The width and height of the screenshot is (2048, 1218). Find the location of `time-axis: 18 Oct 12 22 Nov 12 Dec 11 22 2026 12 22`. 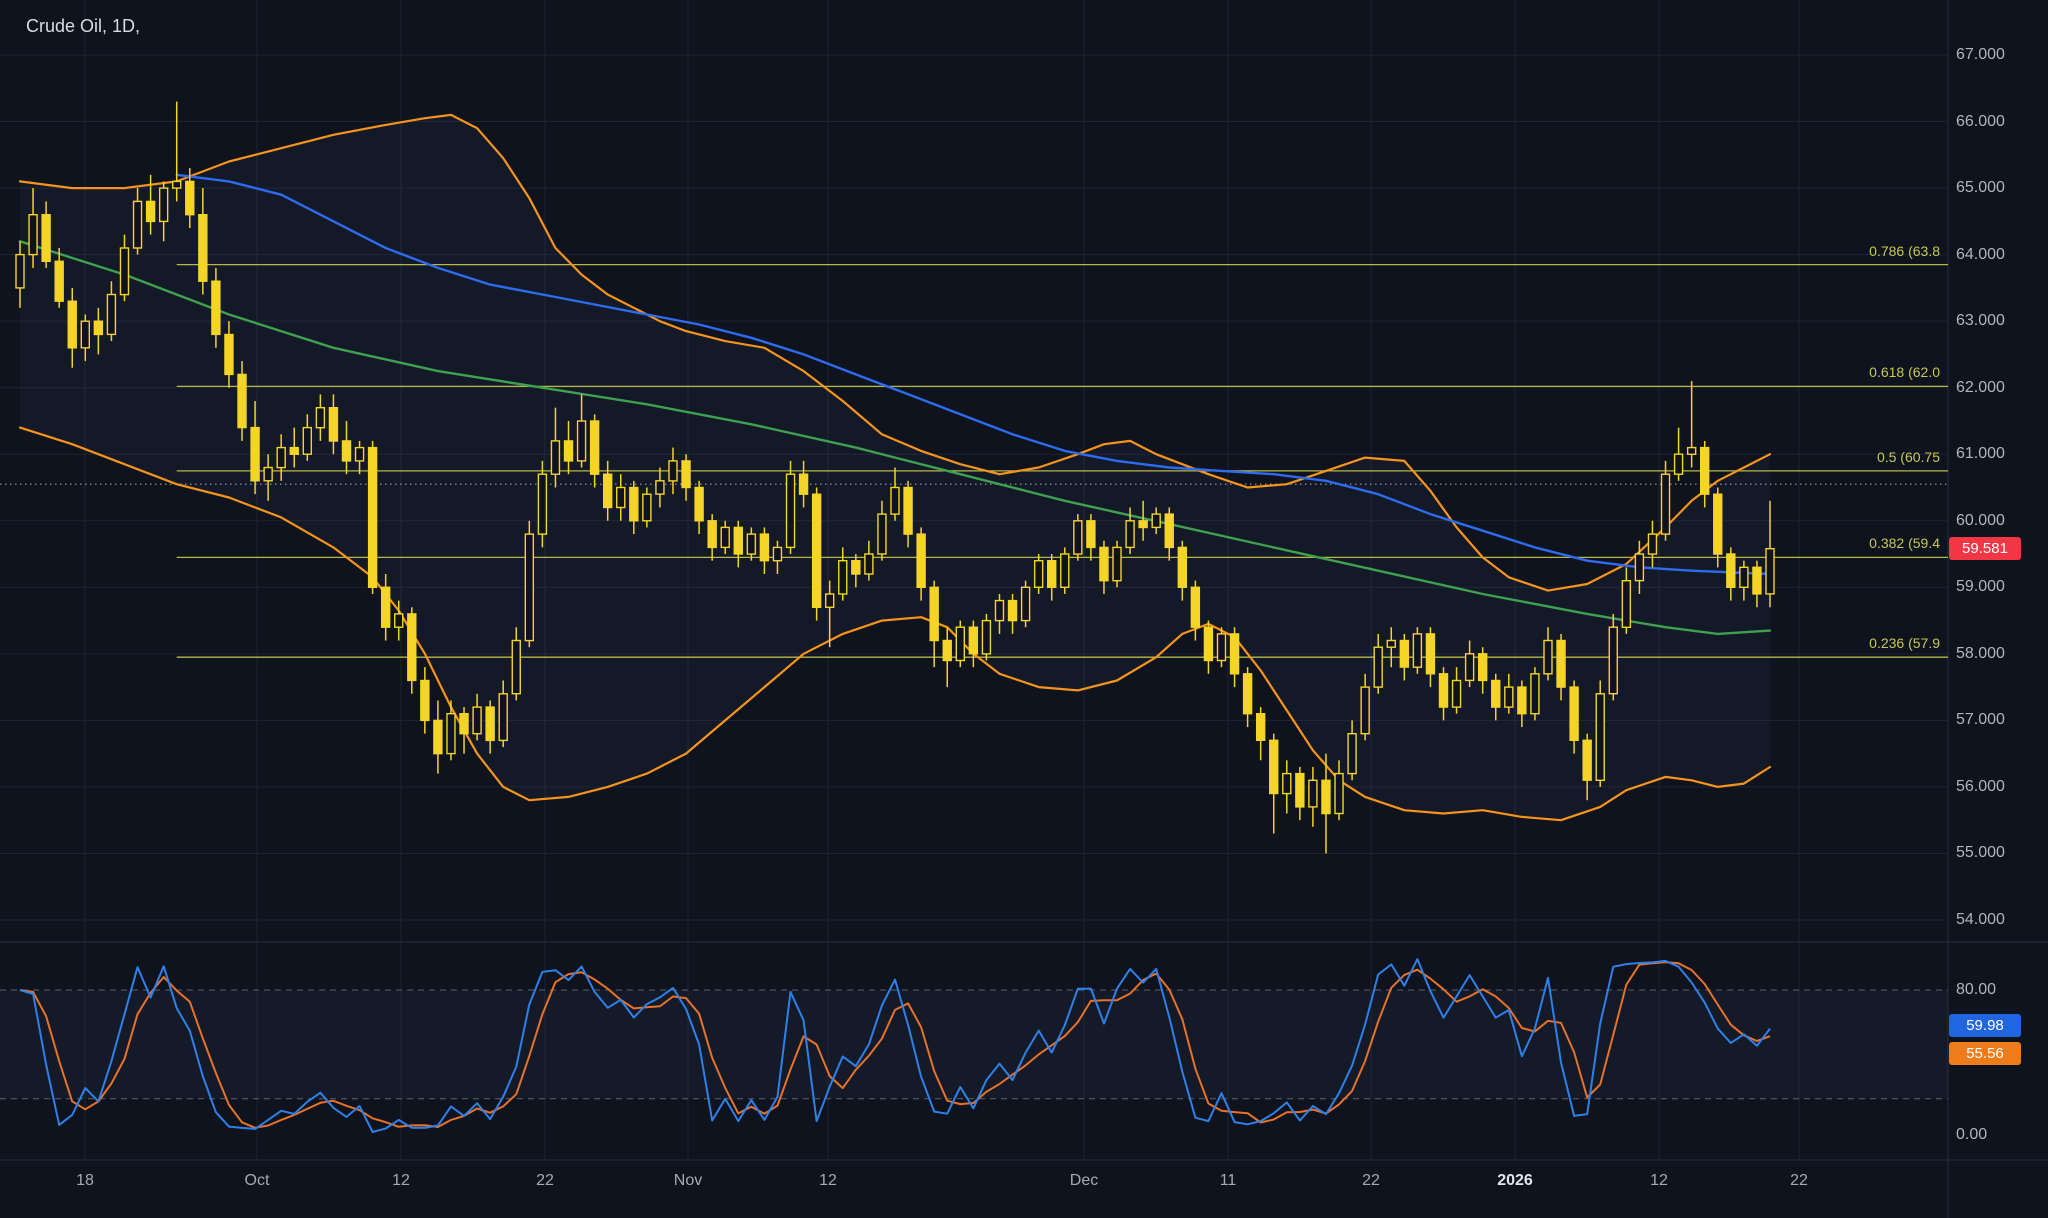

time-axis: 18 Oct 12 22 Nov 12 Dec 11 22 2026 12 22 is located at coordinates (1024, 1189).